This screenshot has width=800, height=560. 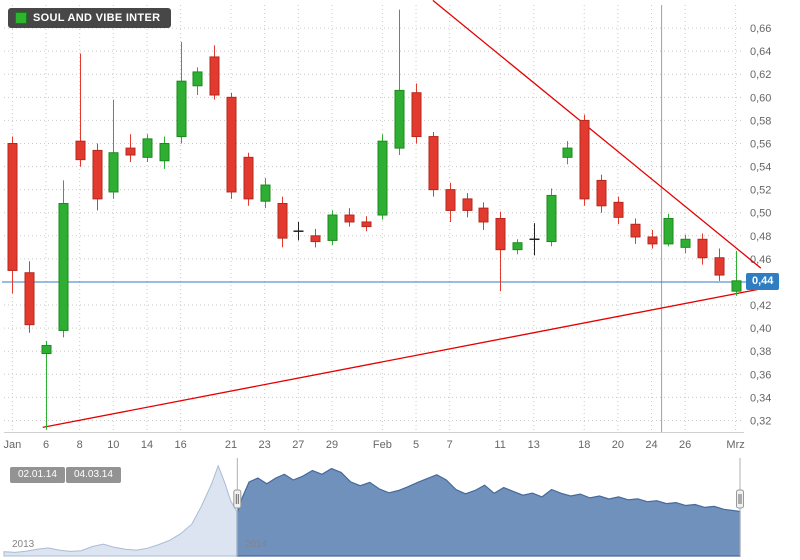 What do you see at coordinates (46, 445) in the screenshot?
I see `x-axis-label: 6` at bounding box center [46, 445].